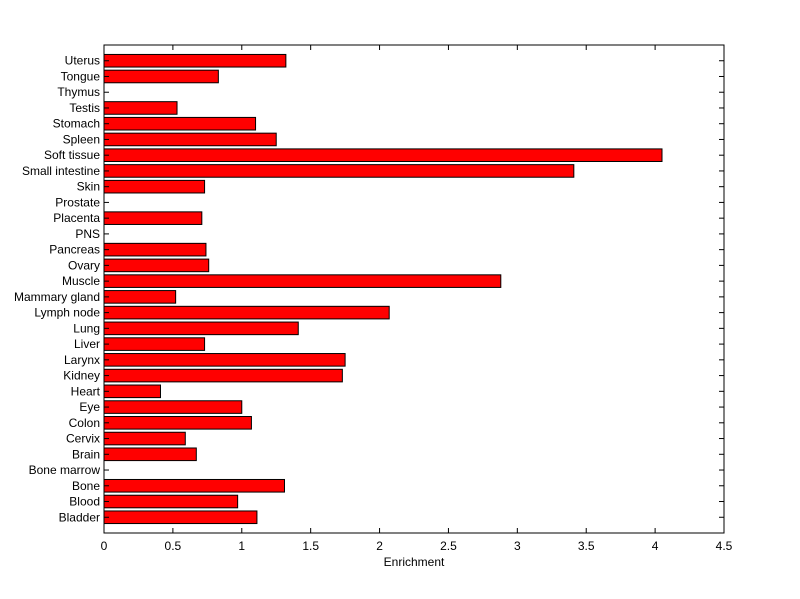  Describe the element at coordinates (180, 517) in the screenshot. I see `bar-bladder` at that location.